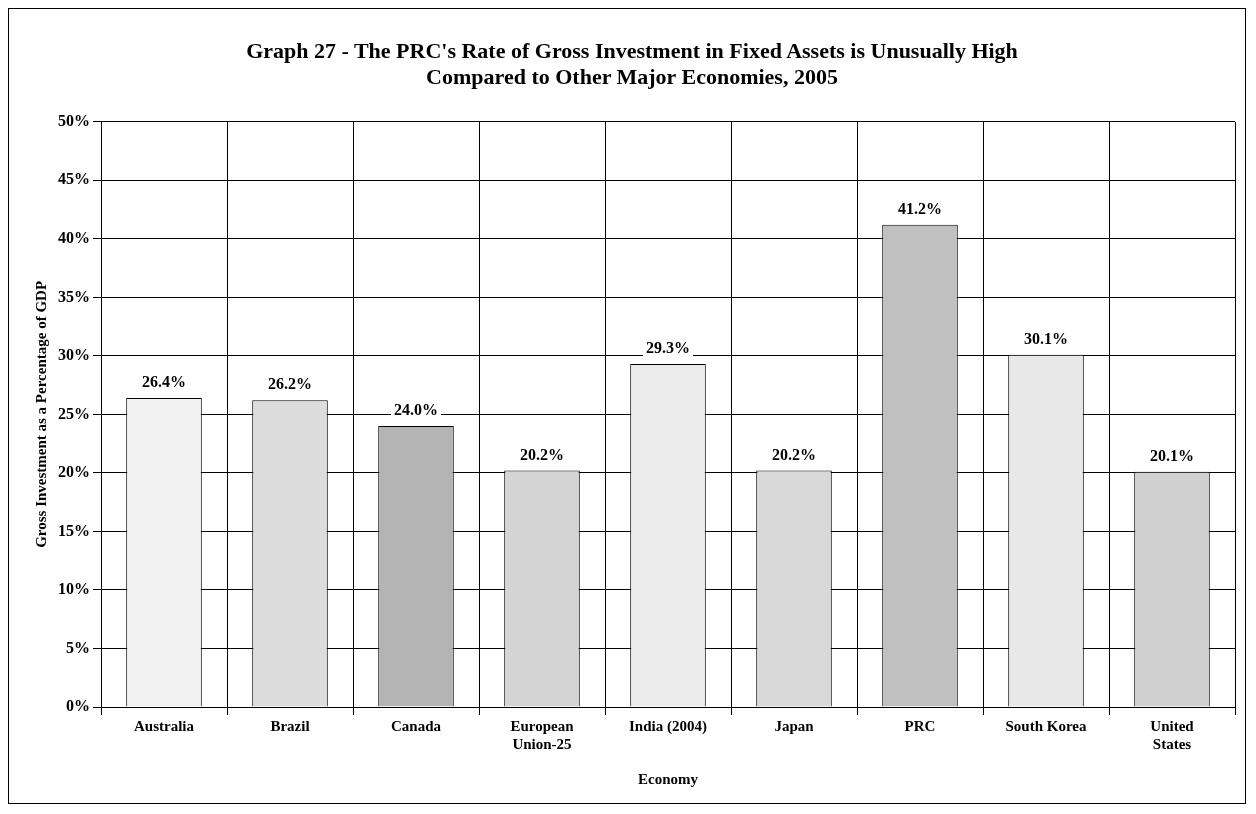  What do you see at coordinates (1172, 455) in the screenshot?
I see `data-label: 20.1%` at bounding box center [1172, 455].